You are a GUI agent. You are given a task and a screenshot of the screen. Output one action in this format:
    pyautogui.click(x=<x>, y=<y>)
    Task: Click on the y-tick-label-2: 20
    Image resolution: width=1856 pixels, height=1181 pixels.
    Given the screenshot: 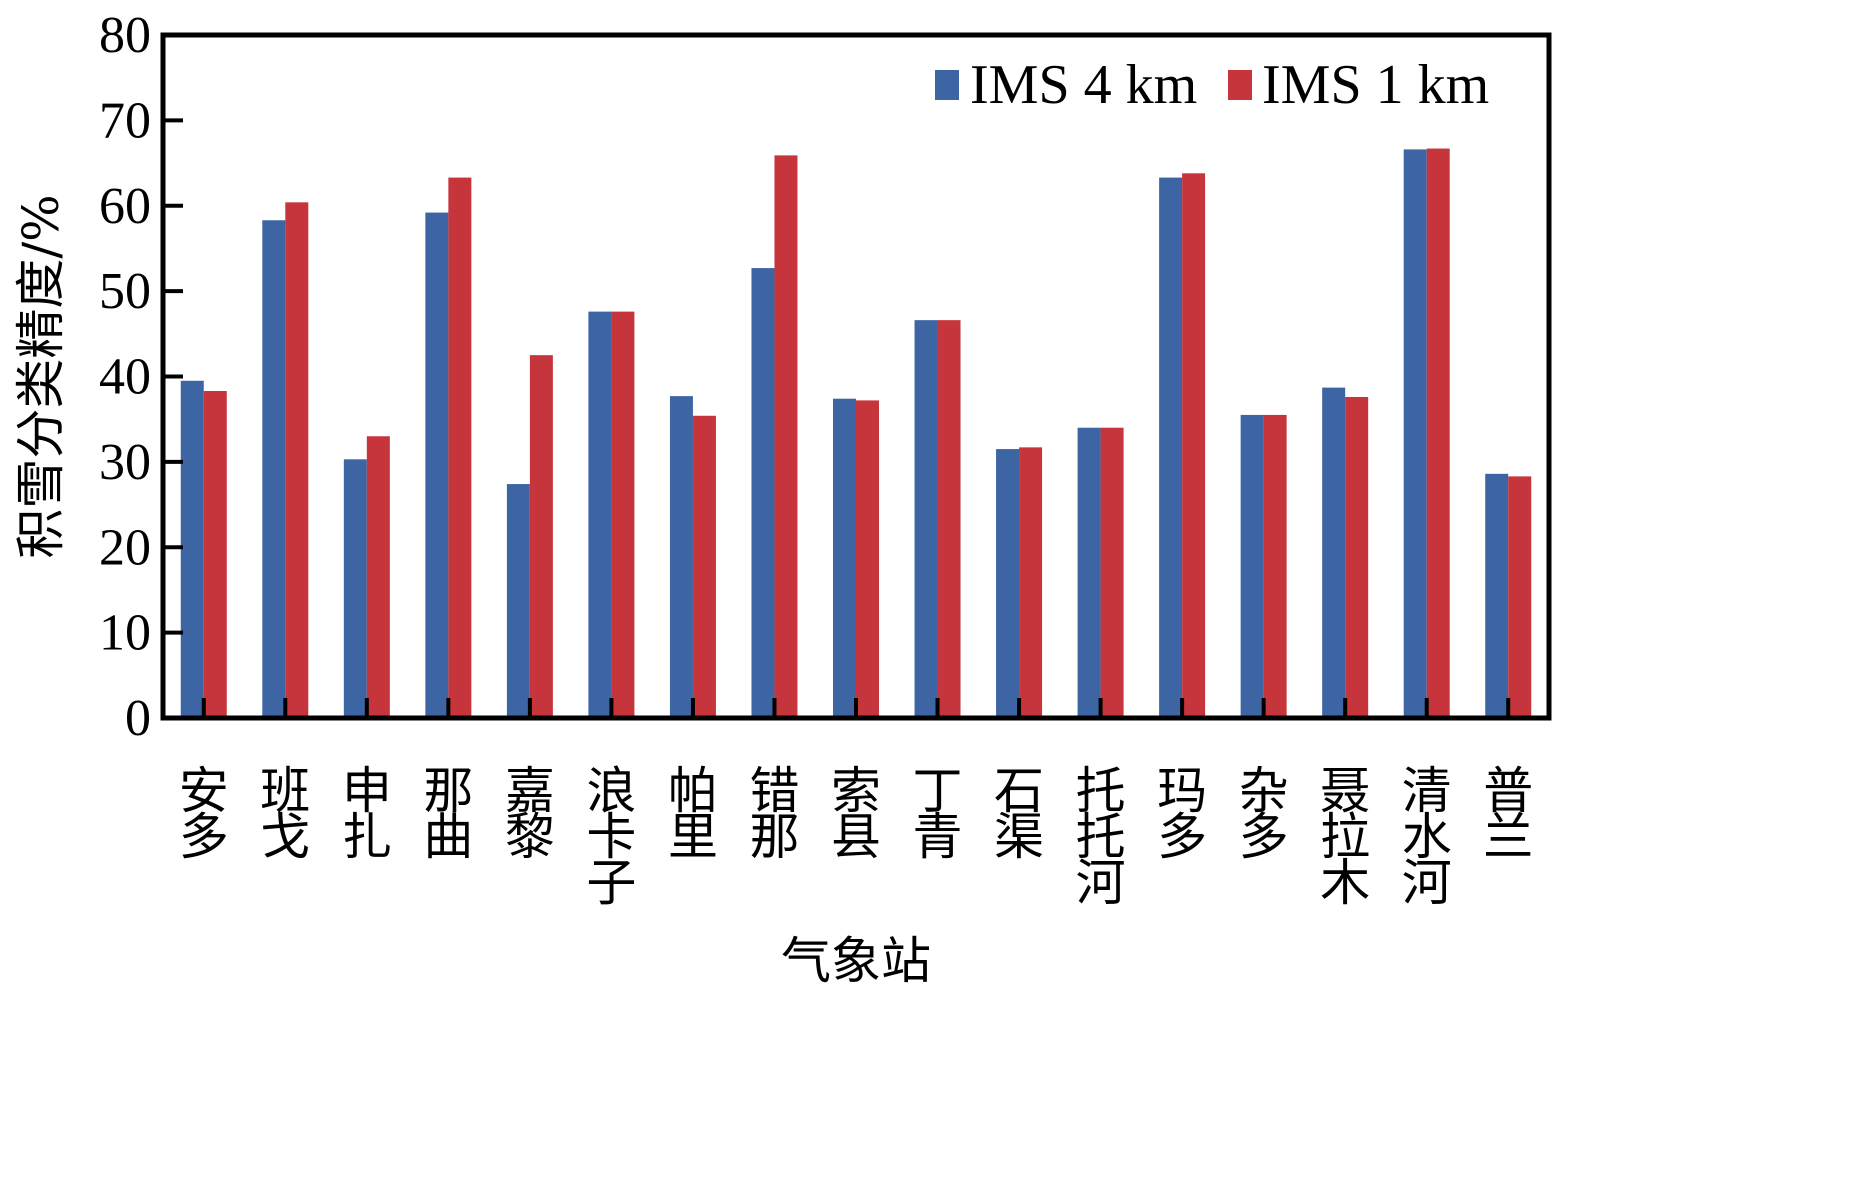 What is the action you would take?
    pyautogui.click(x=125, y=547)
    